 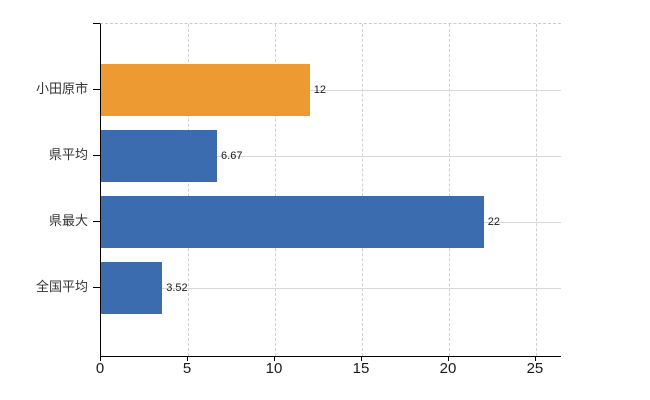 I want to click on bar-value-label: 22, so click(x=493, y=222).